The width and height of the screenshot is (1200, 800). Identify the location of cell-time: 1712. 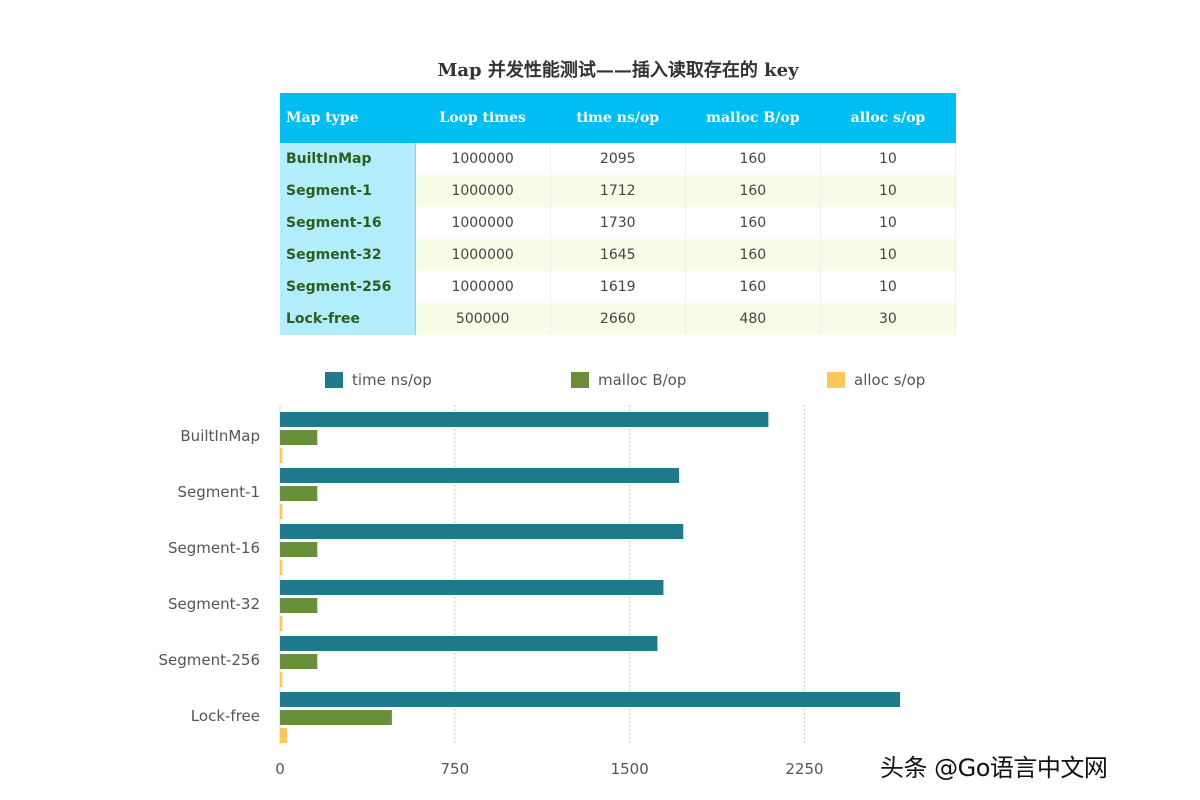
(618, 191).